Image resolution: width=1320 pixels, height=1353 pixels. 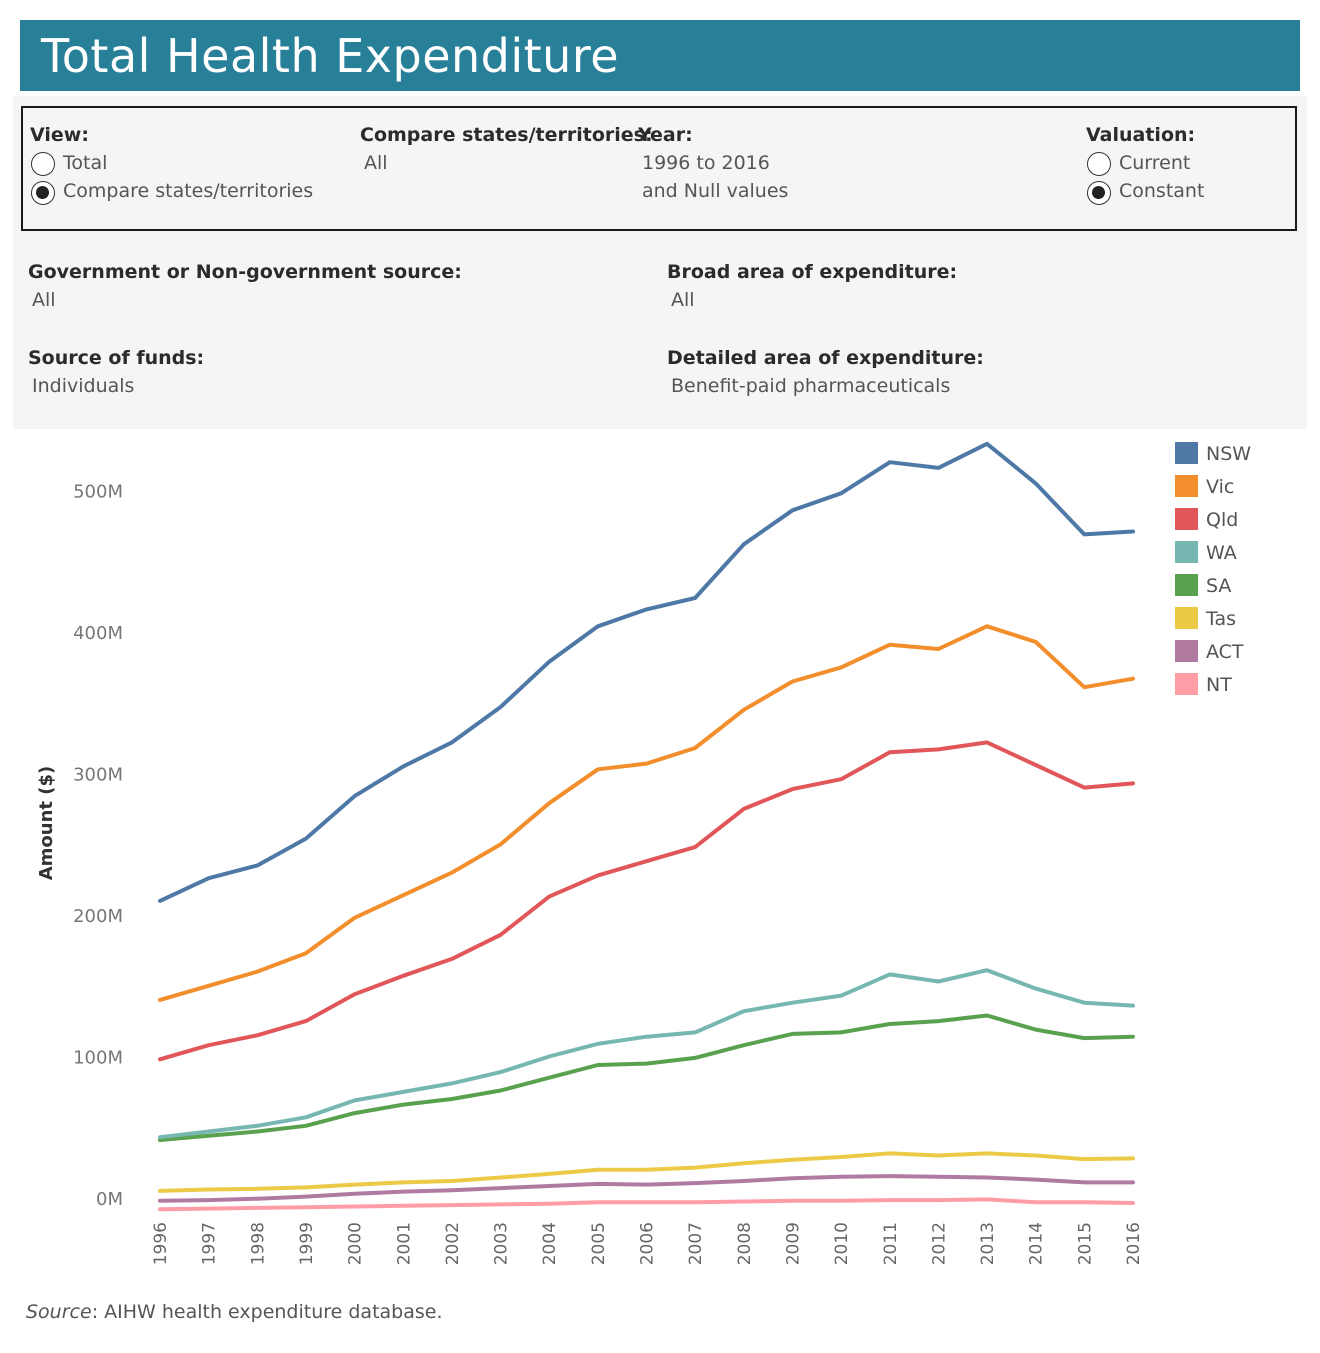 I want to click on series-line-wa, so click(x=646, y=1054).